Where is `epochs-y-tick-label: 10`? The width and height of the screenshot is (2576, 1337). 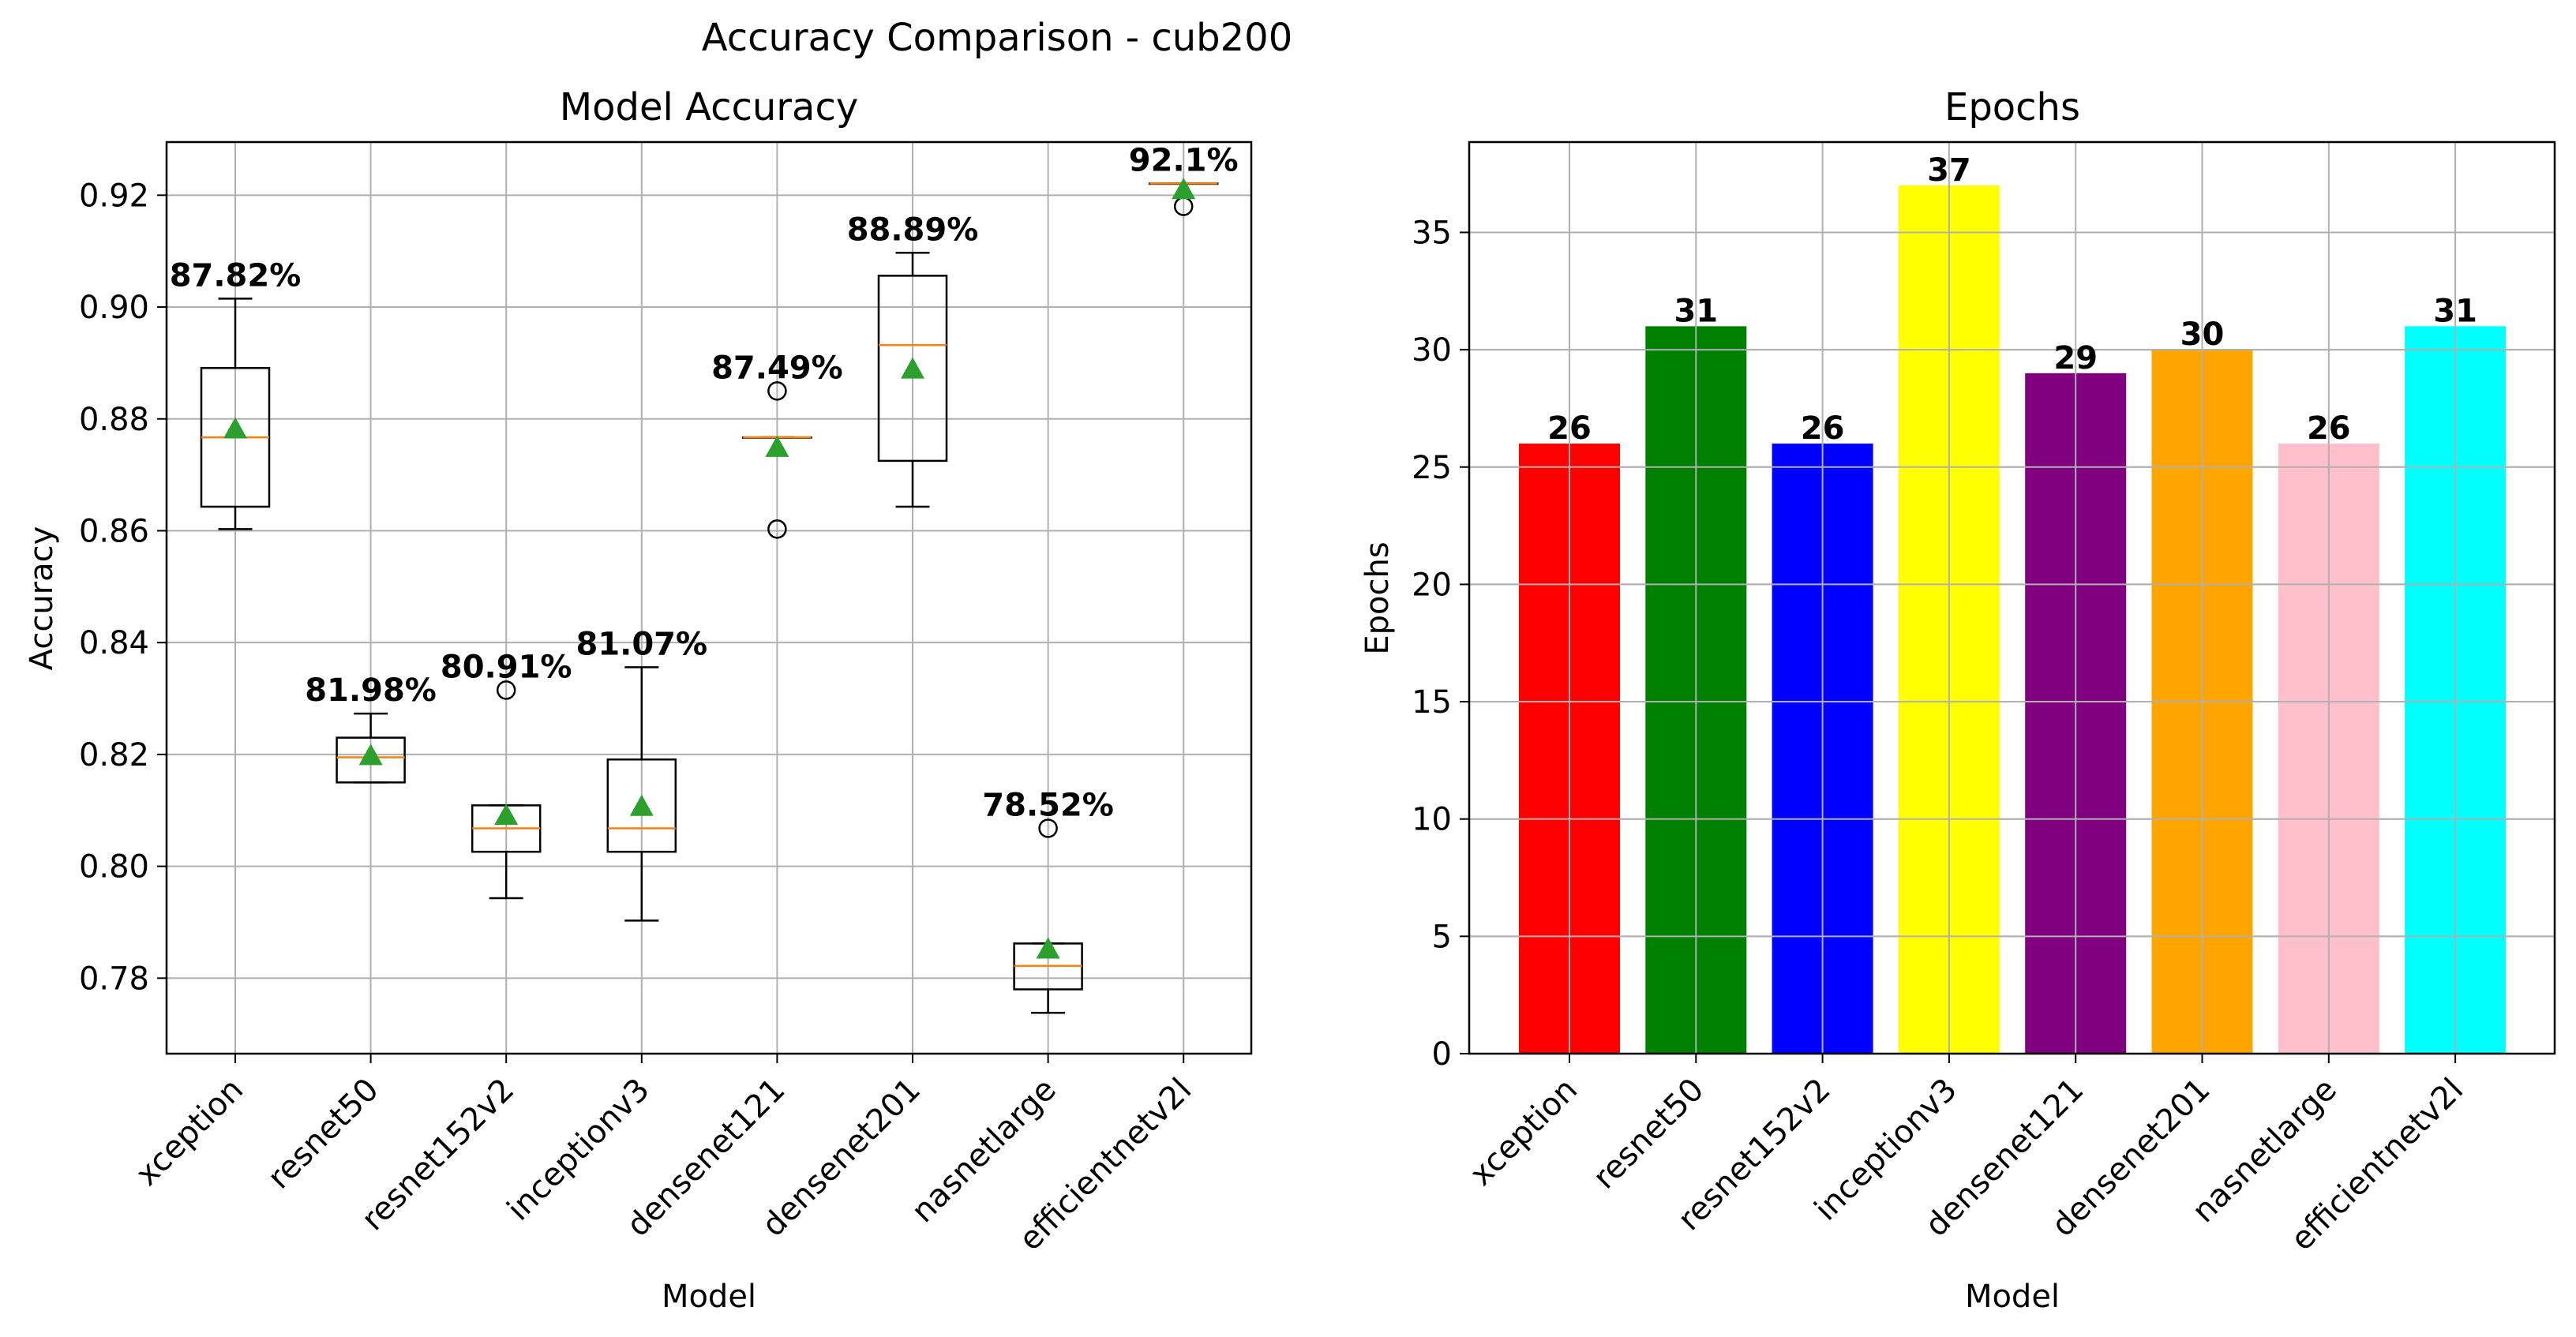
epochs-y-tick-label: 10 is located at coordinates (1432, 820).